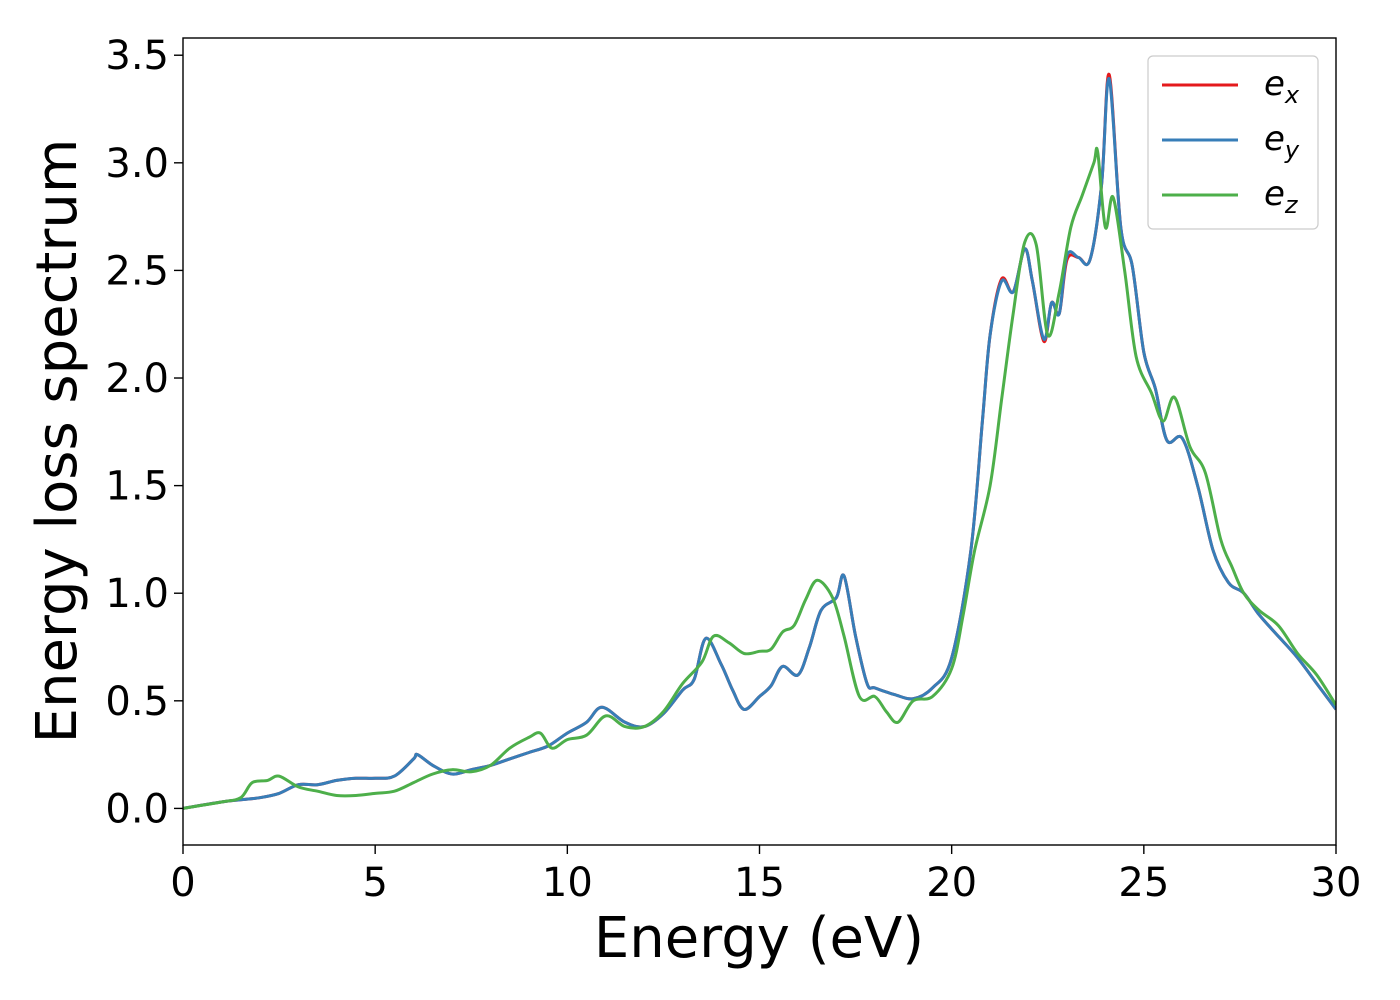 This screenshot has width=1400, height=1000. I want to click on y-tick-label: 3.5, so click(137, 56).